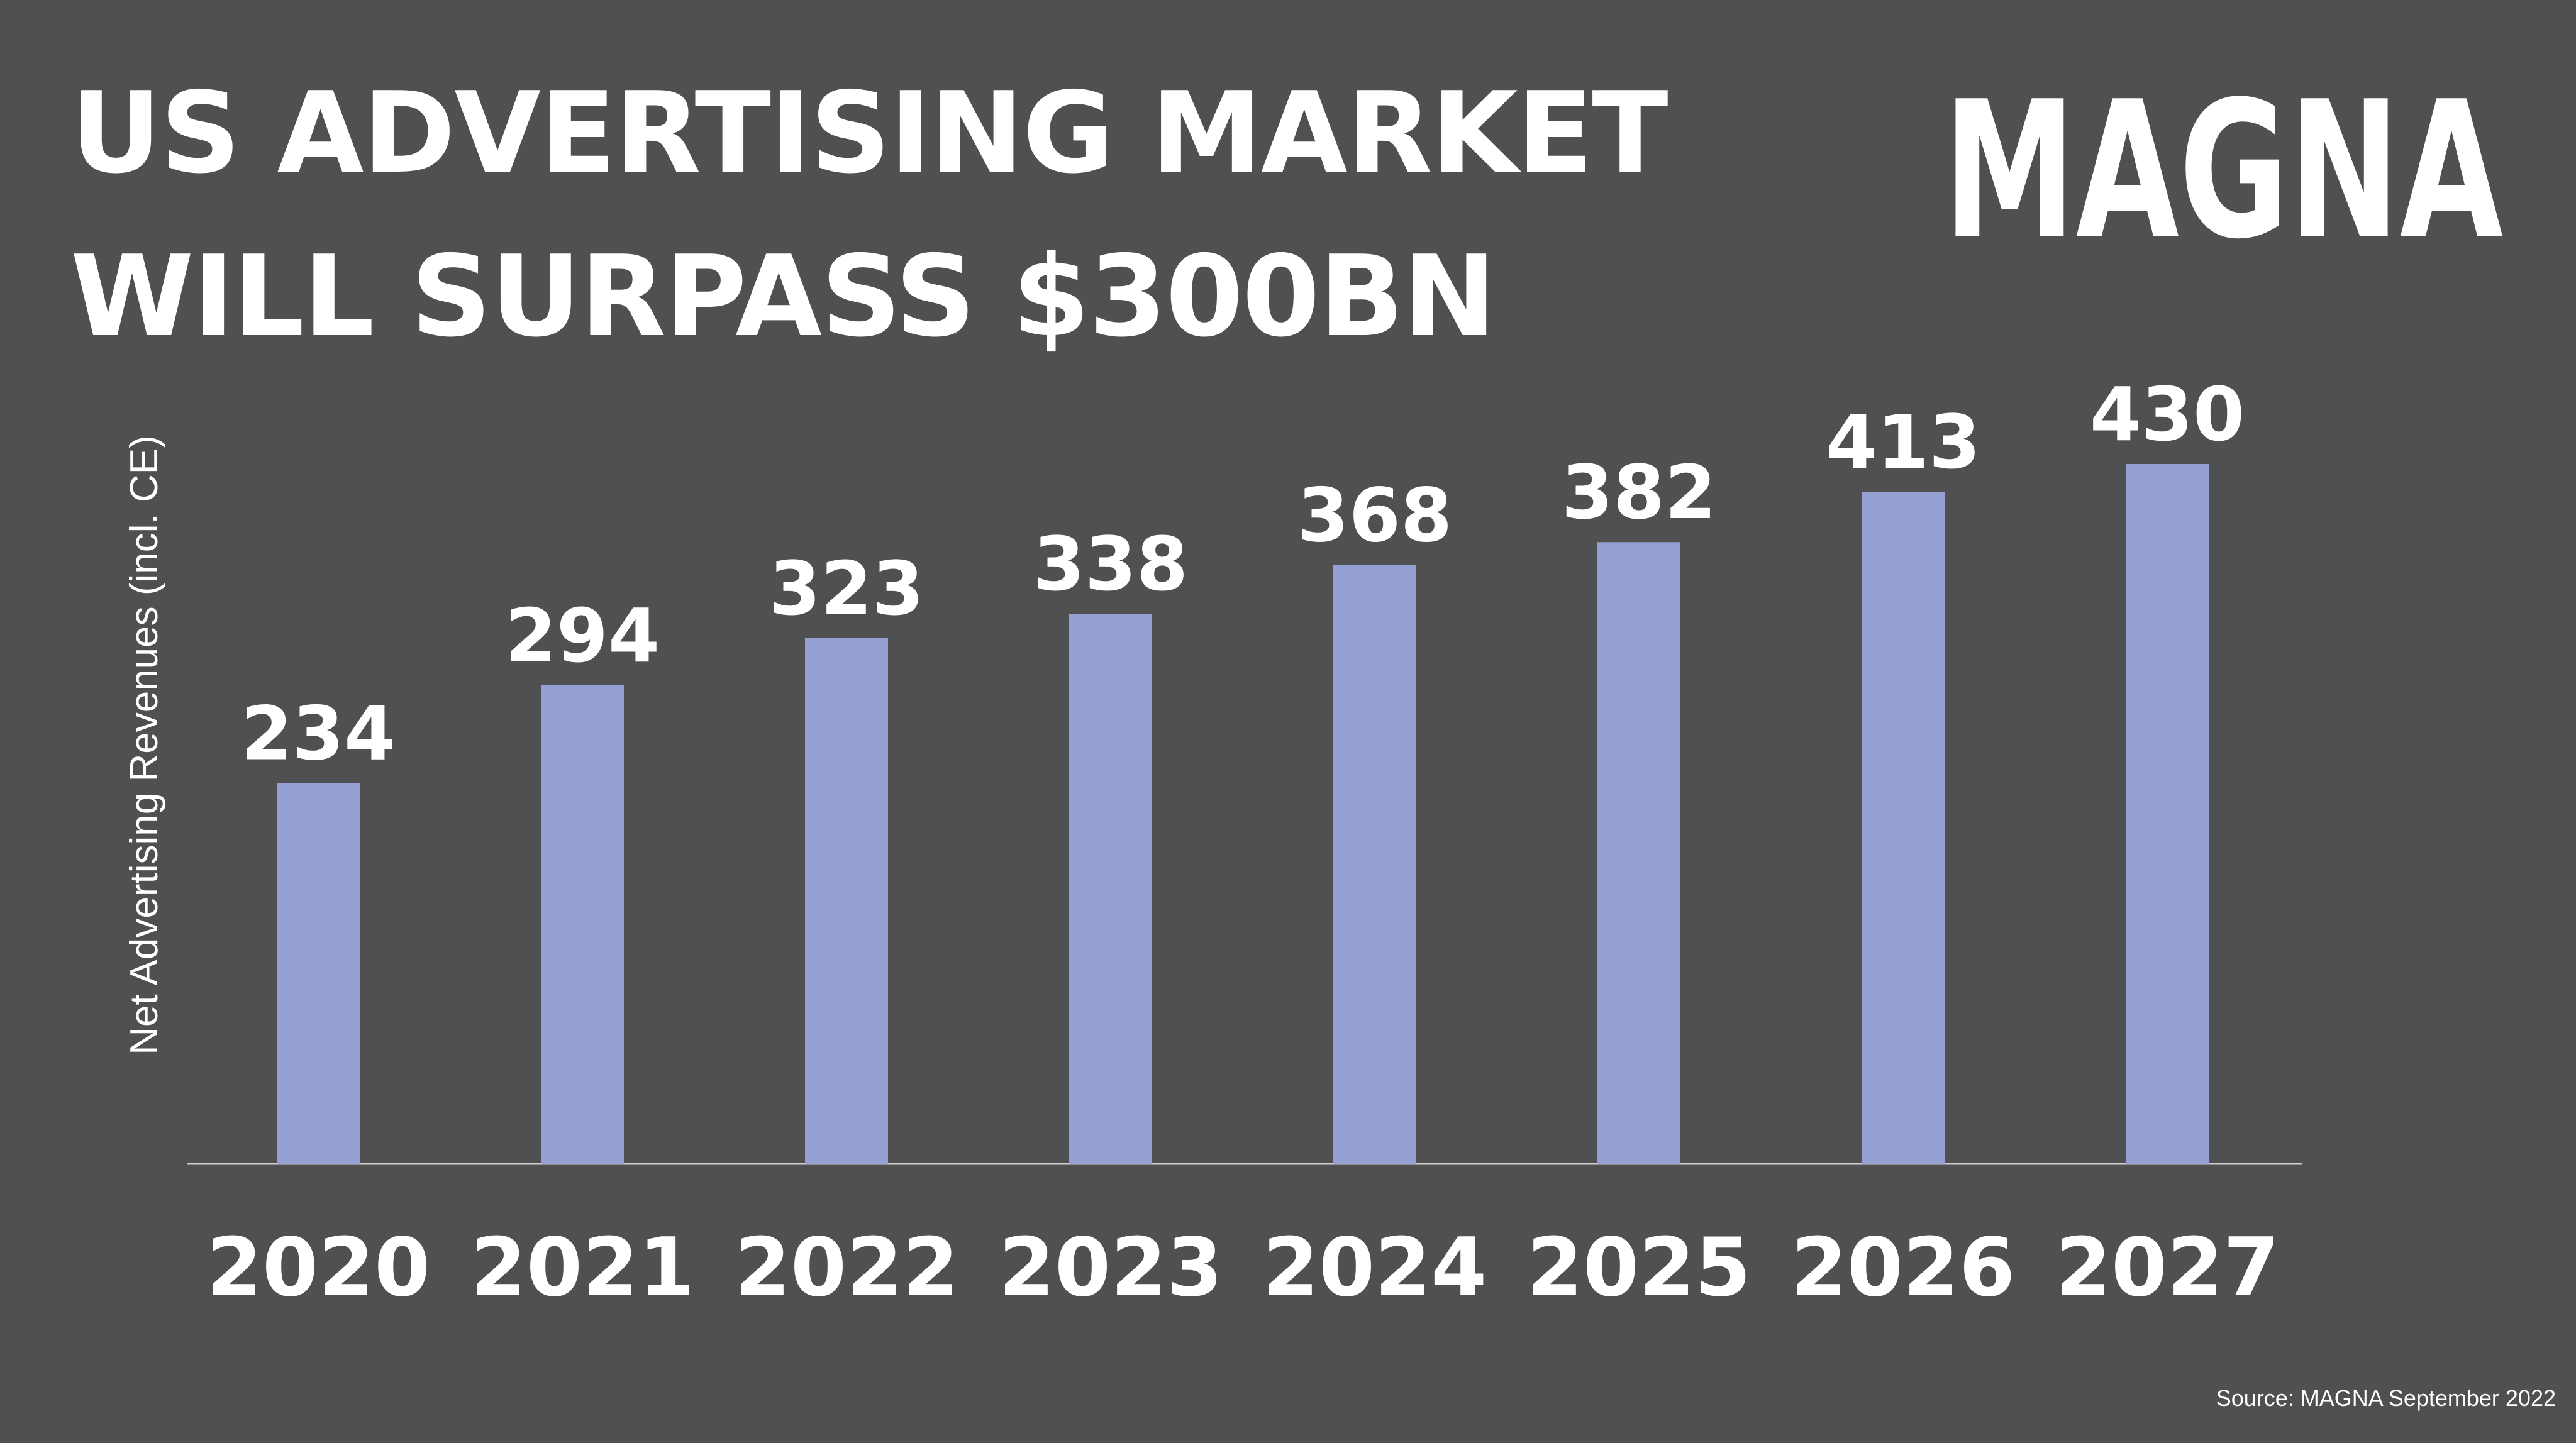 This screenshot has width=2576, height=1443. I want to click on x-tick-label-2026: 2026, so click(1903, 1268).